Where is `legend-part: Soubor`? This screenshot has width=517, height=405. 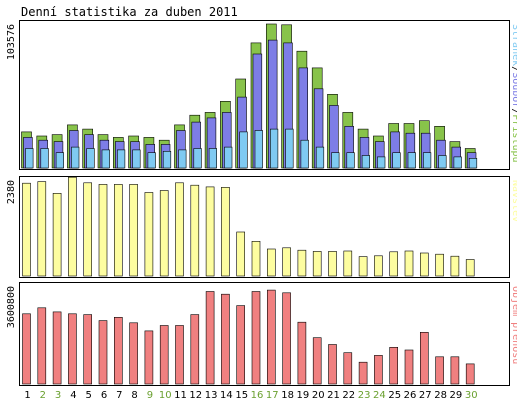
legend-part: Soubor is located at coordinates (513, 90).